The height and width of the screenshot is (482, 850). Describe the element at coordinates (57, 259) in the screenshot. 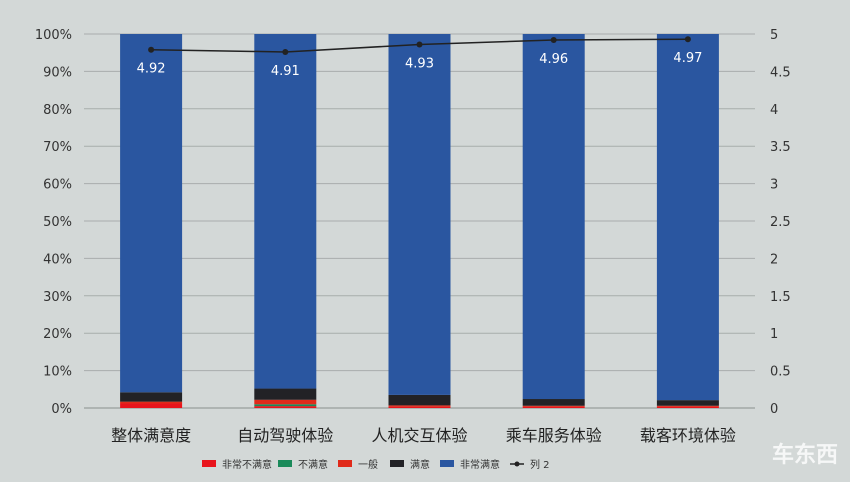

I see `left-tick-label: 40%` at that location.